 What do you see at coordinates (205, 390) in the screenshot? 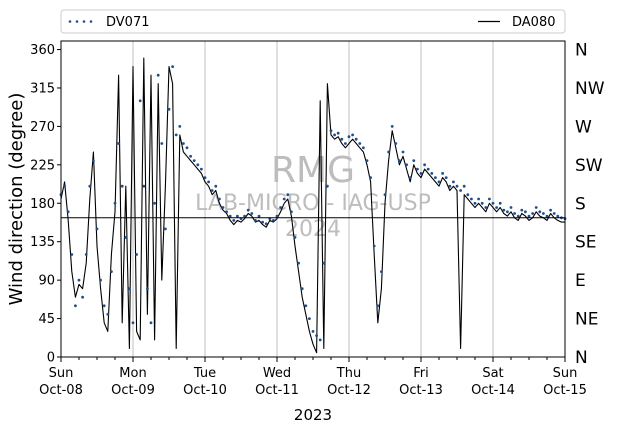
I see `x-tick-label-date: Oct-10` at bounding box center [205, 390].